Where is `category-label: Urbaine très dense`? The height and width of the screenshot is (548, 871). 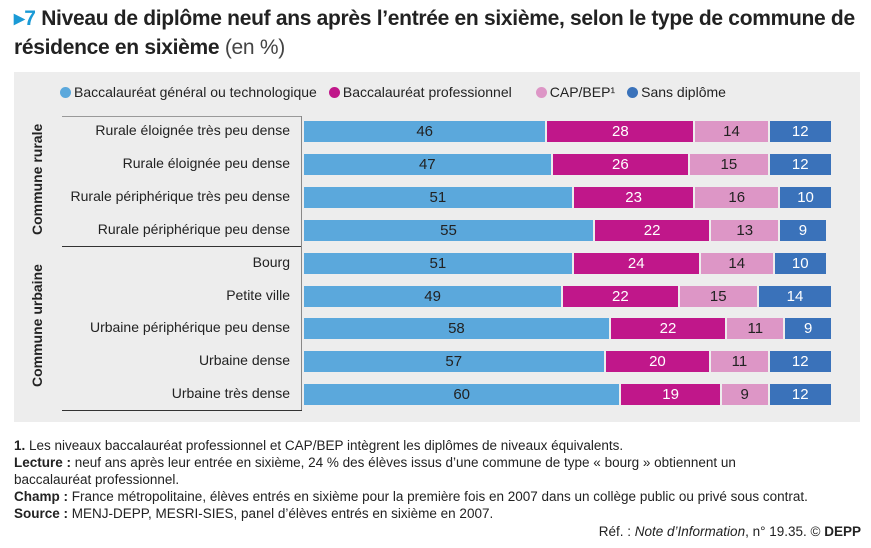
category-label: Urbaine très dense is located at coordinates (230, 393).